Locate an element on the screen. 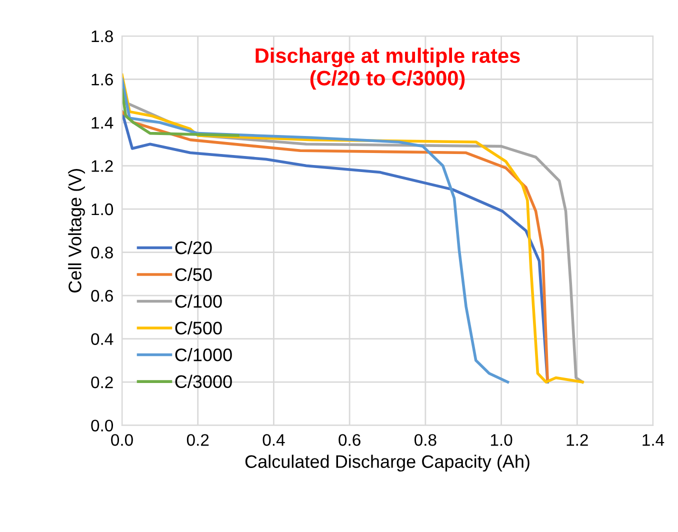 This screenshot has height=532, width=678. y-tick-label: 0.6 is located at coordinates (102, 296).